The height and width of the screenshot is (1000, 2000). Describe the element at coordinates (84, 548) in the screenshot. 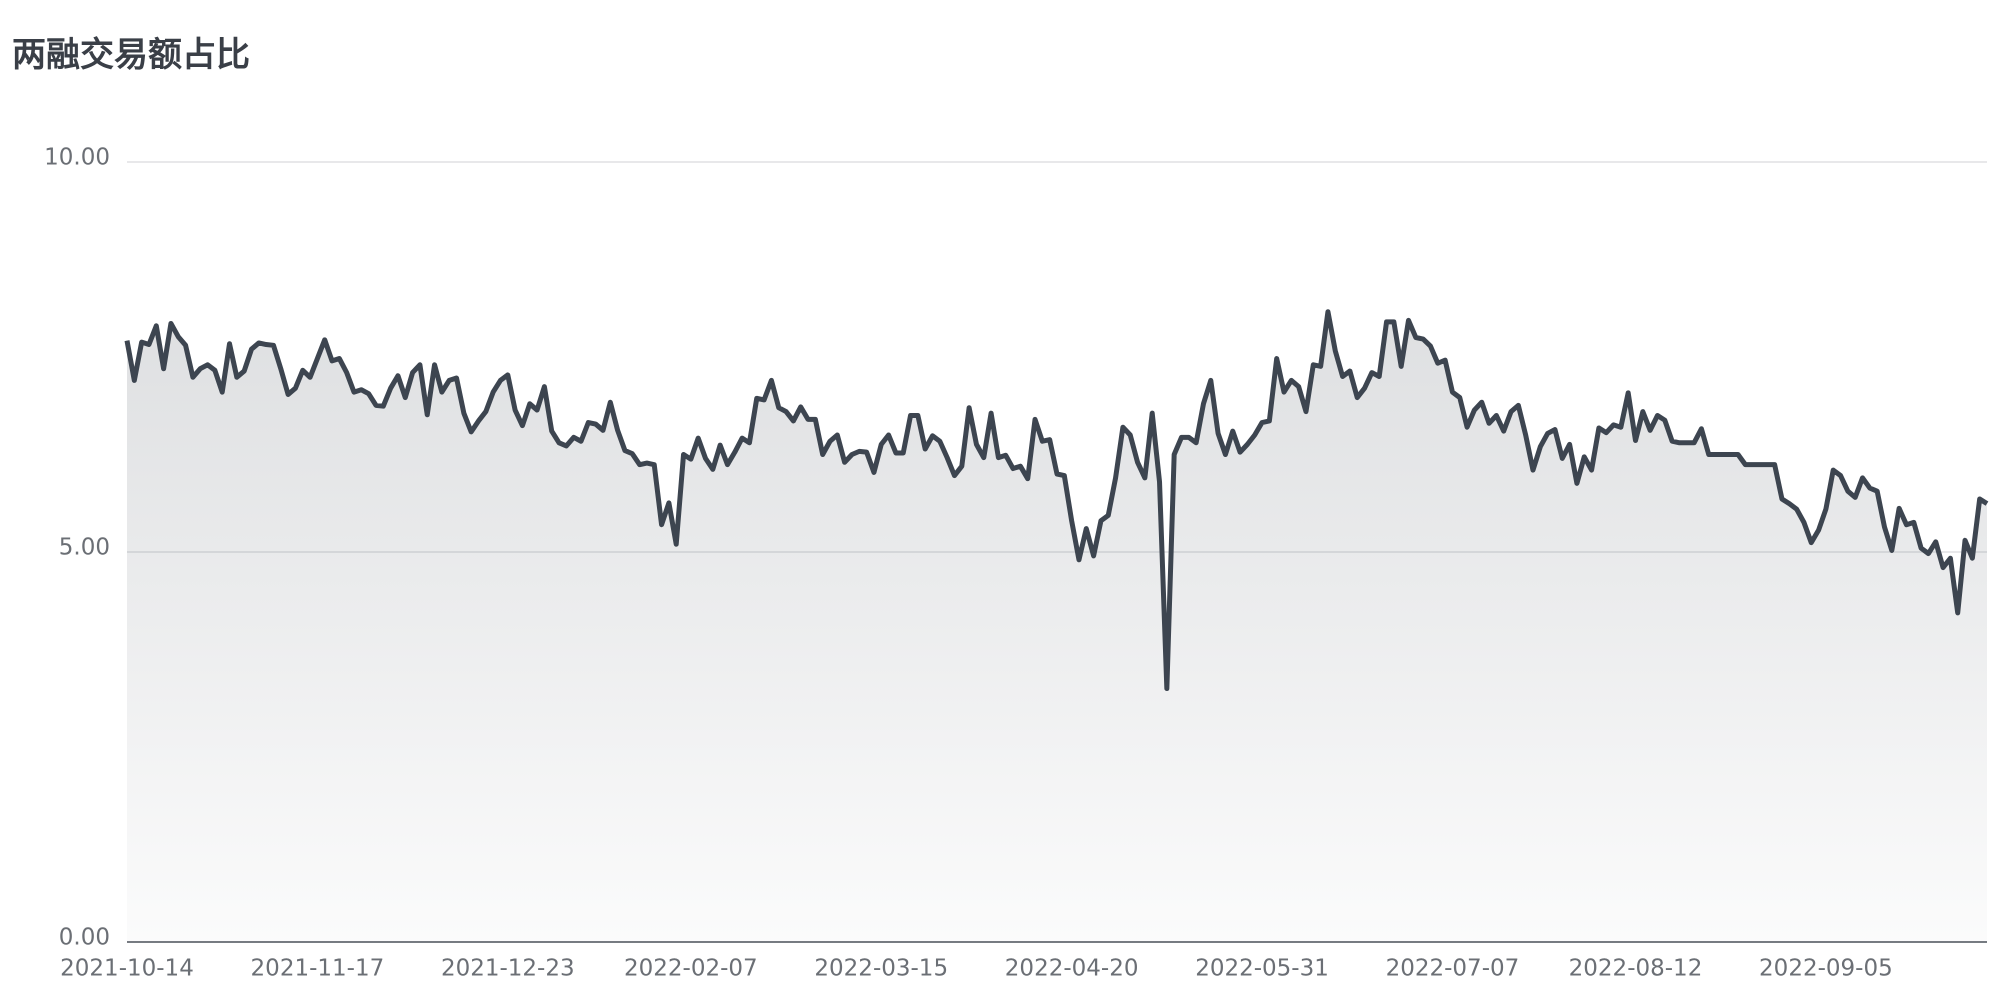

I see `y-tick-label: 5.00` at that location.